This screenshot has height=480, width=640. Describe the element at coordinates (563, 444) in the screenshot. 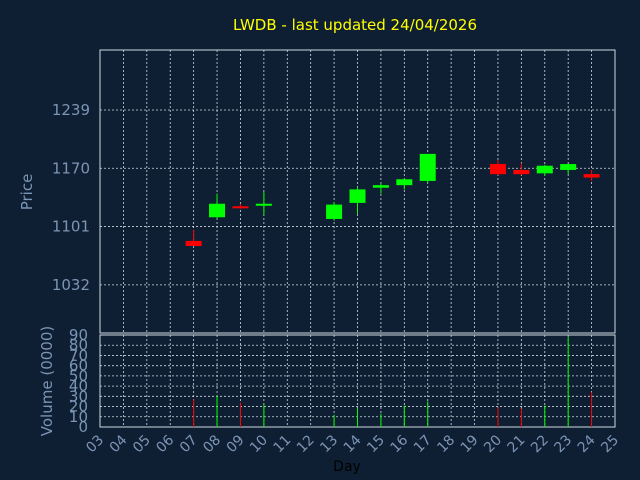

I see `x-tick-label: 23` at that location.